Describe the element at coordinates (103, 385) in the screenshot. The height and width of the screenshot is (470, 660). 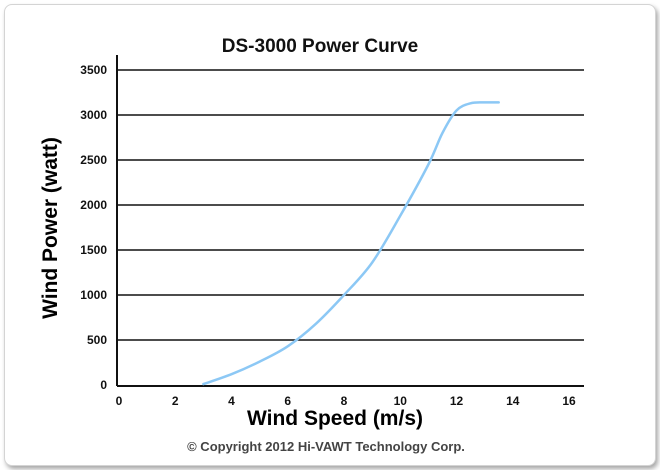
I see `y-tick-label: 0` at that location.